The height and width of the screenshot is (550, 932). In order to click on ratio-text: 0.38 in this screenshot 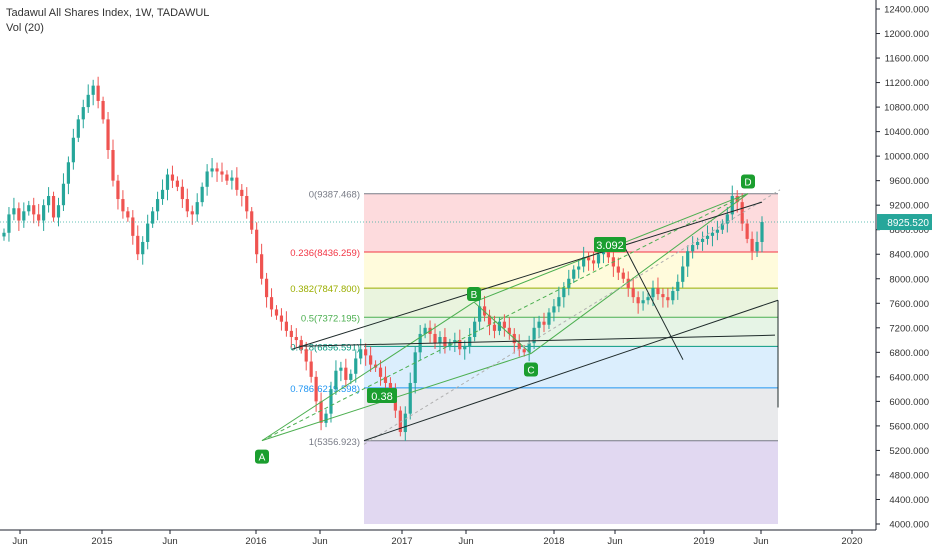, I will do `click(381, 397)`.